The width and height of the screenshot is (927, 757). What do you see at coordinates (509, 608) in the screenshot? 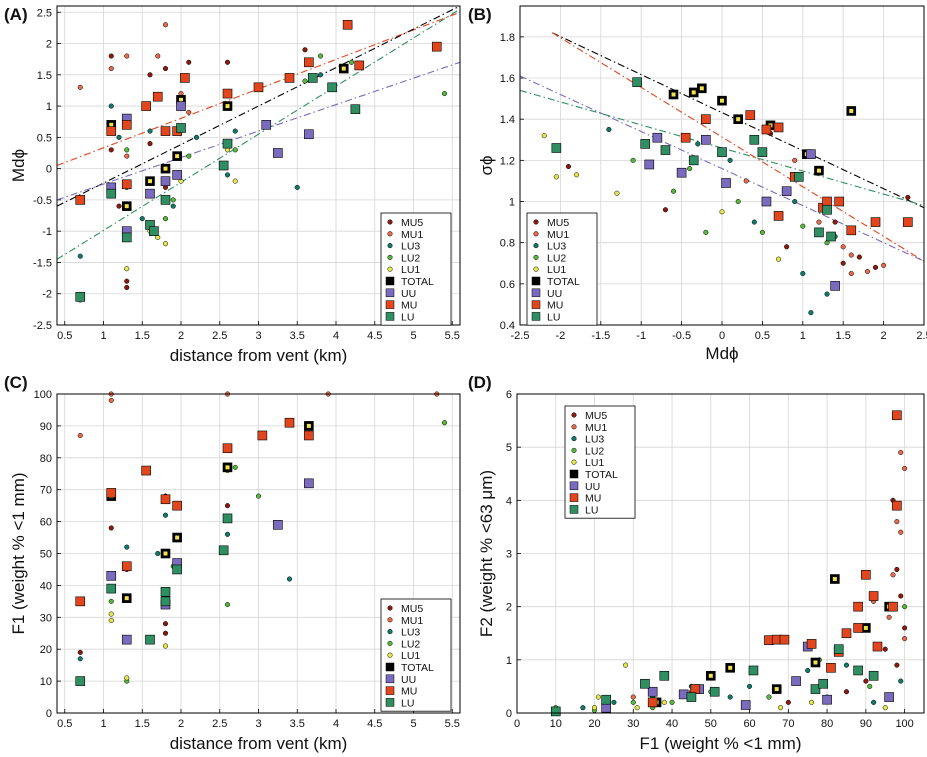
I see `y-tick-label: 2` at bounding box center [509, 608].